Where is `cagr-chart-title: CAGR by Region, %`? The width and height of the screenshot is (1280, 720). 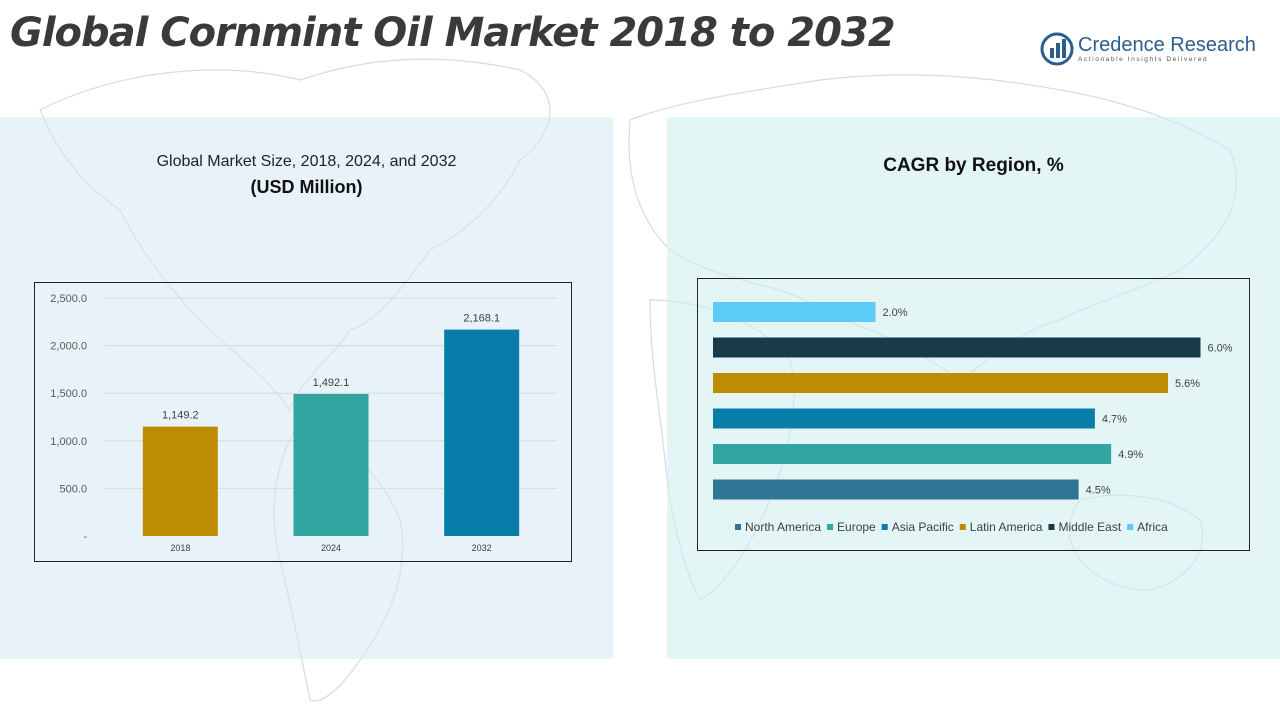
cagr-chart-title: CAGR by Region, % is located at coordinates (973, 165).